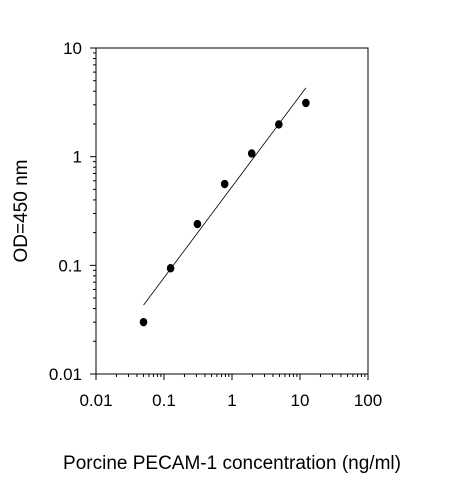 The width and height of the screenshot is (463, 480). I want to click on y-tick-label: 1, so click(77, 157).